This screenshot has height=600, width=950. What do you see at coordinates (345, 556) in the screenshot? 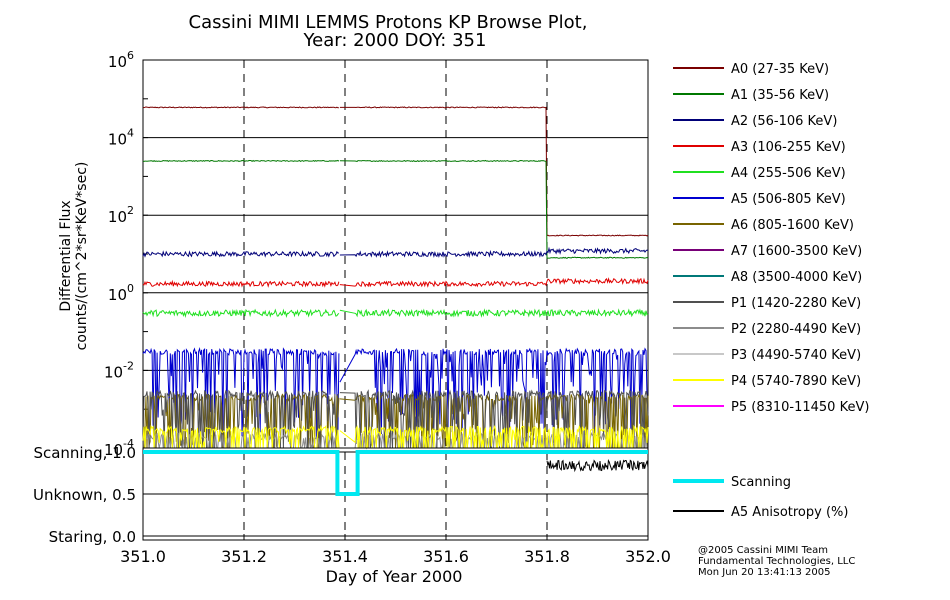
I see `x-tick-label: 351.4` at bounding box center [345, 556].